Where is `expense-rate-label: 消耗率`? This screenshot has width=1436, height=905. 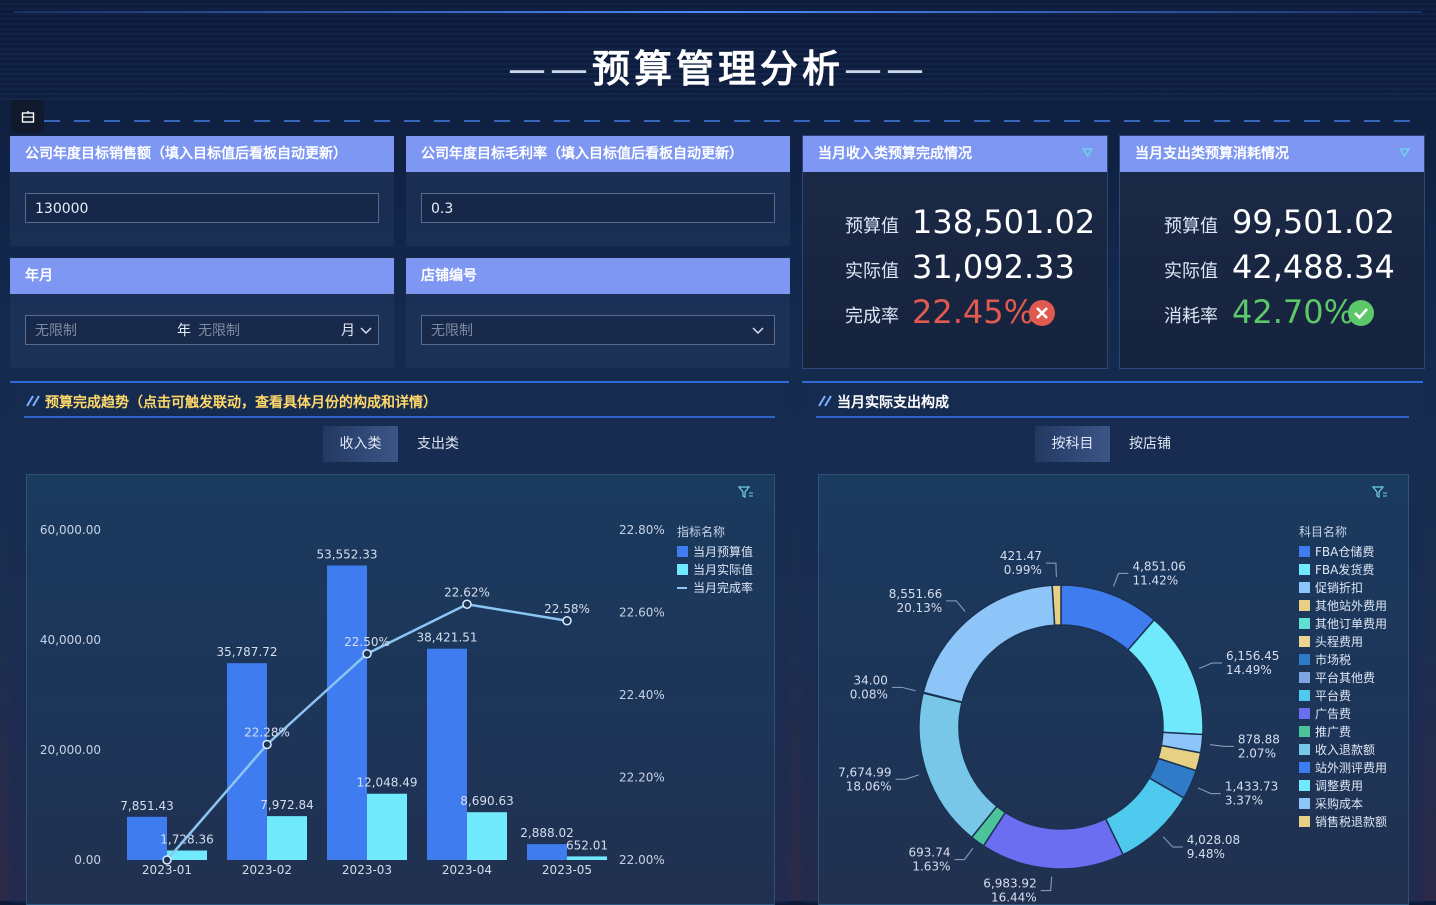
expense-rate-label: 消耗率 is located at coordinates (1191, 316).